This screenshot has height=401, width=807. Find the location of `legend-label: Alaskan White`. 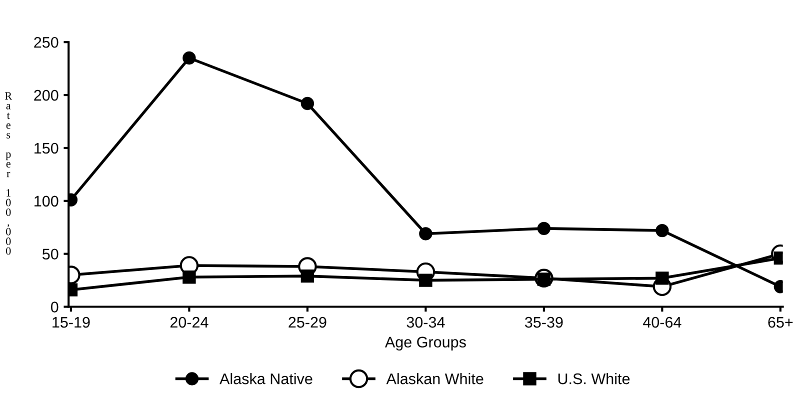

legend-label: Alaskan White is located at coordinates (435, 378).